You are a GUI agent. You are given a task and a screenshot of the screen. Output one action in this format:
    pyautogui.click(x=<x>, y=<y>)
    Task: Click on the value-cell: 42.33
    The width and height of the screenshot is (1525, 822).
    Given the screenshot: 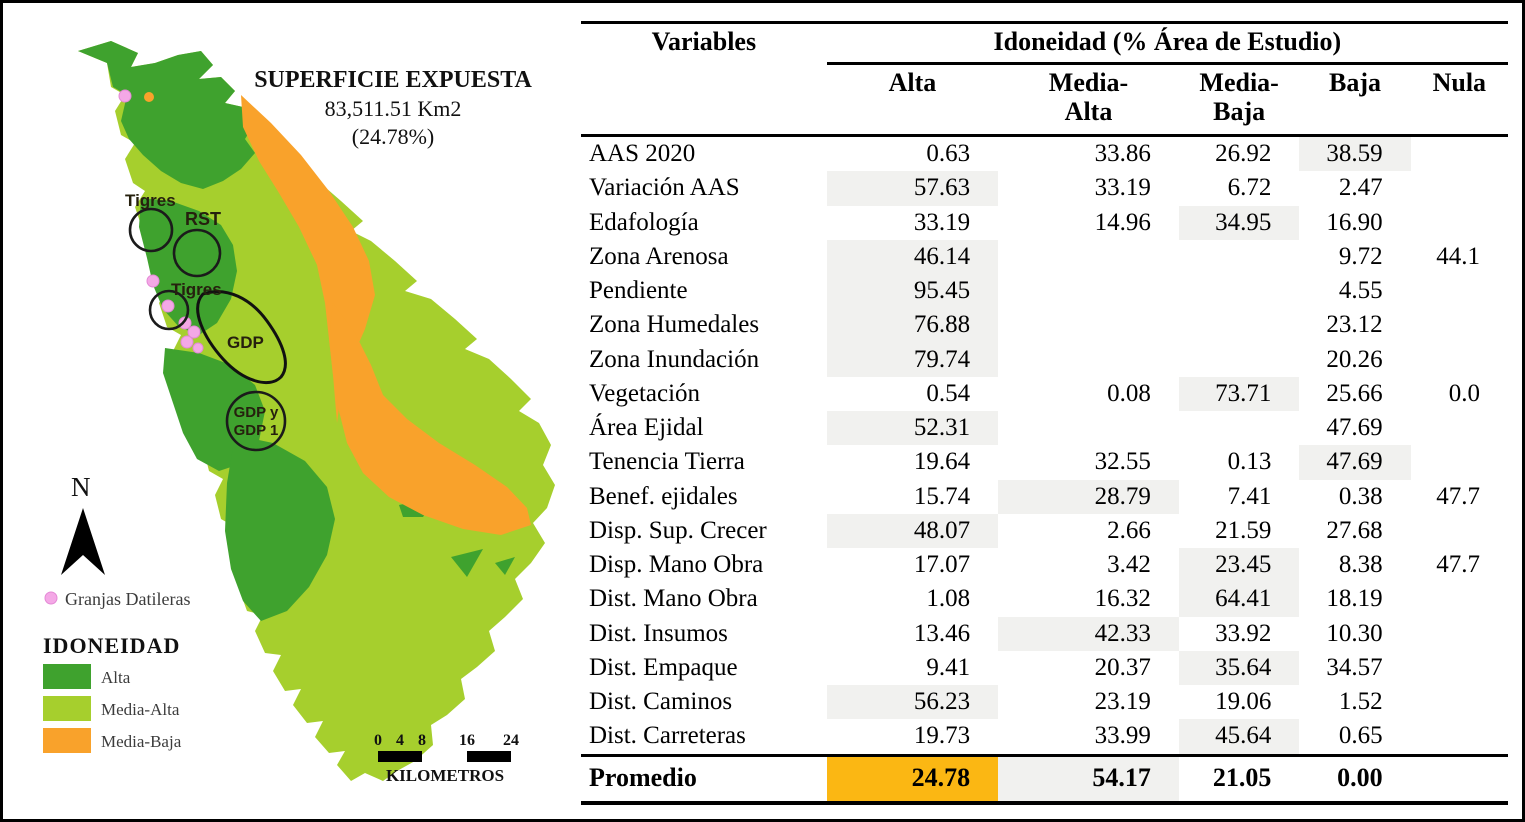 What is the action you would take?
    pyautogui.click(x=1088, y=633)
    